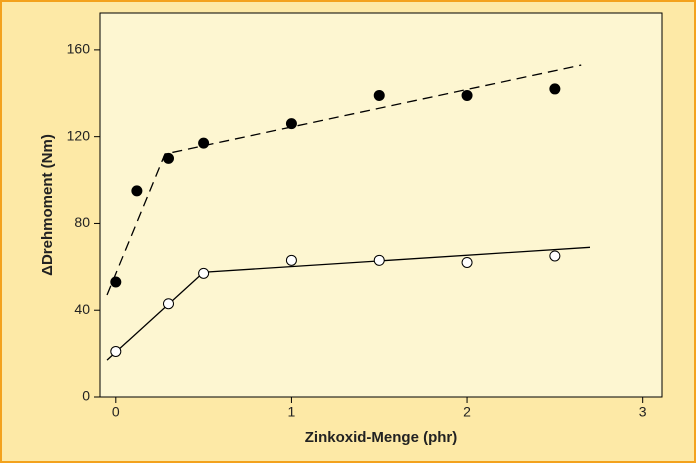 The height and width of the screenshot is (463, 696). I want to click on y-tick-label: 0, so click(86, 396).